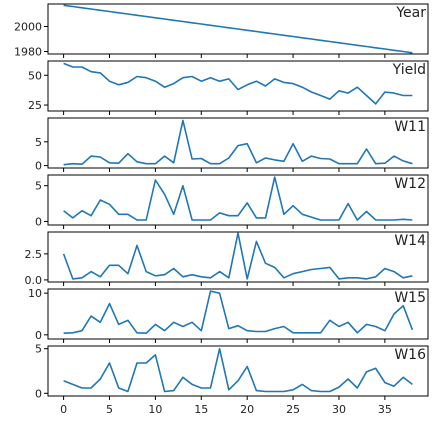 This screenshot has height=423, width=437. Describe the element at coordinates (201, 409) in the screenshot. I see `x-tick-label: 15` at that location.